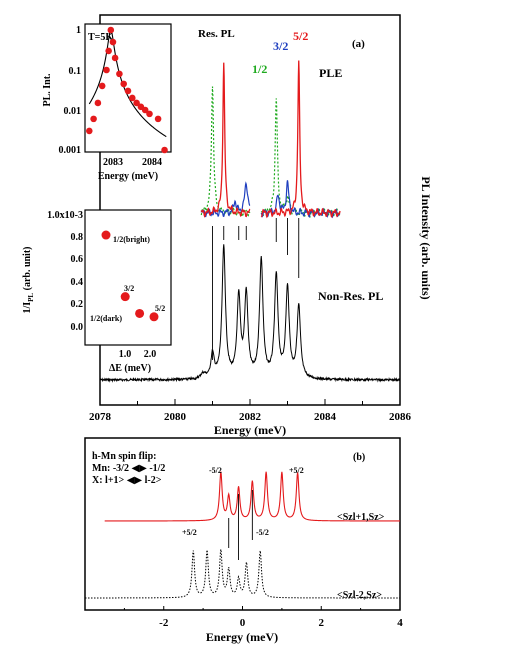  I want to click on panel-a-xtick-2084: 2084, so click(325, 417).